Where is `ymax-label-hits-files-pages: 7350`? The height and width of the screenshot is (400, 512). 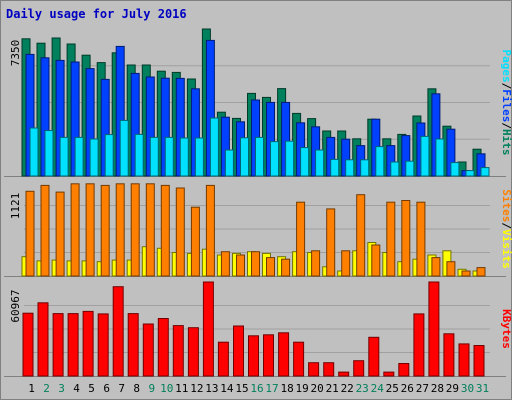
ymax-label-hits-files-pages: 7350 is located at coordinates (15, 53).